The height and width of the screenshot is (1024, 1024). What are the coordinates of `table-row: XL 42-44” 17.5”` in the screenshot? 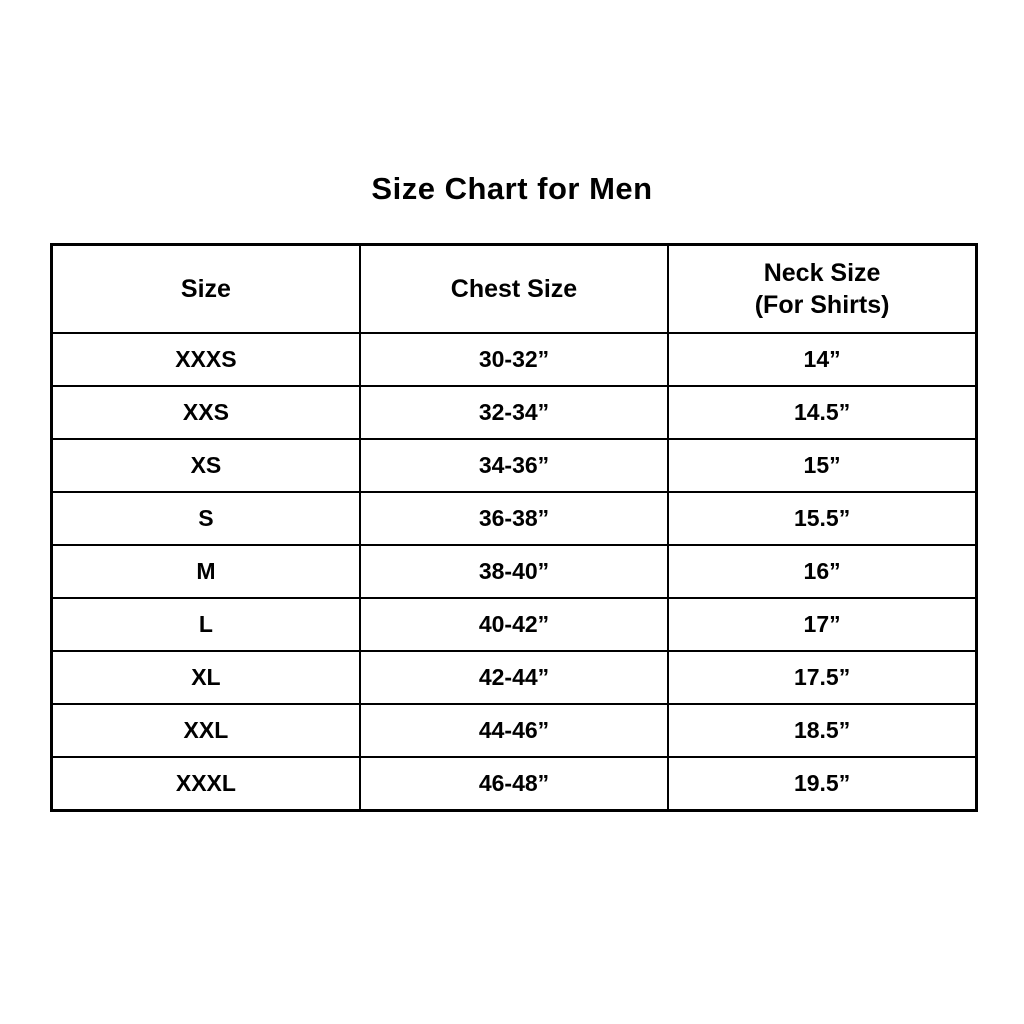 It's located at (514, 677).